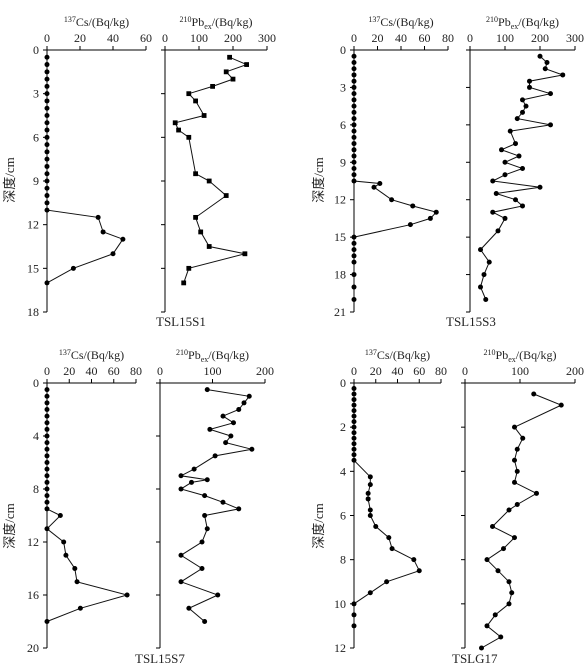 This screenshot has height=667, width=587. I want to click on y-tick-label: 8, so click(343, 560).